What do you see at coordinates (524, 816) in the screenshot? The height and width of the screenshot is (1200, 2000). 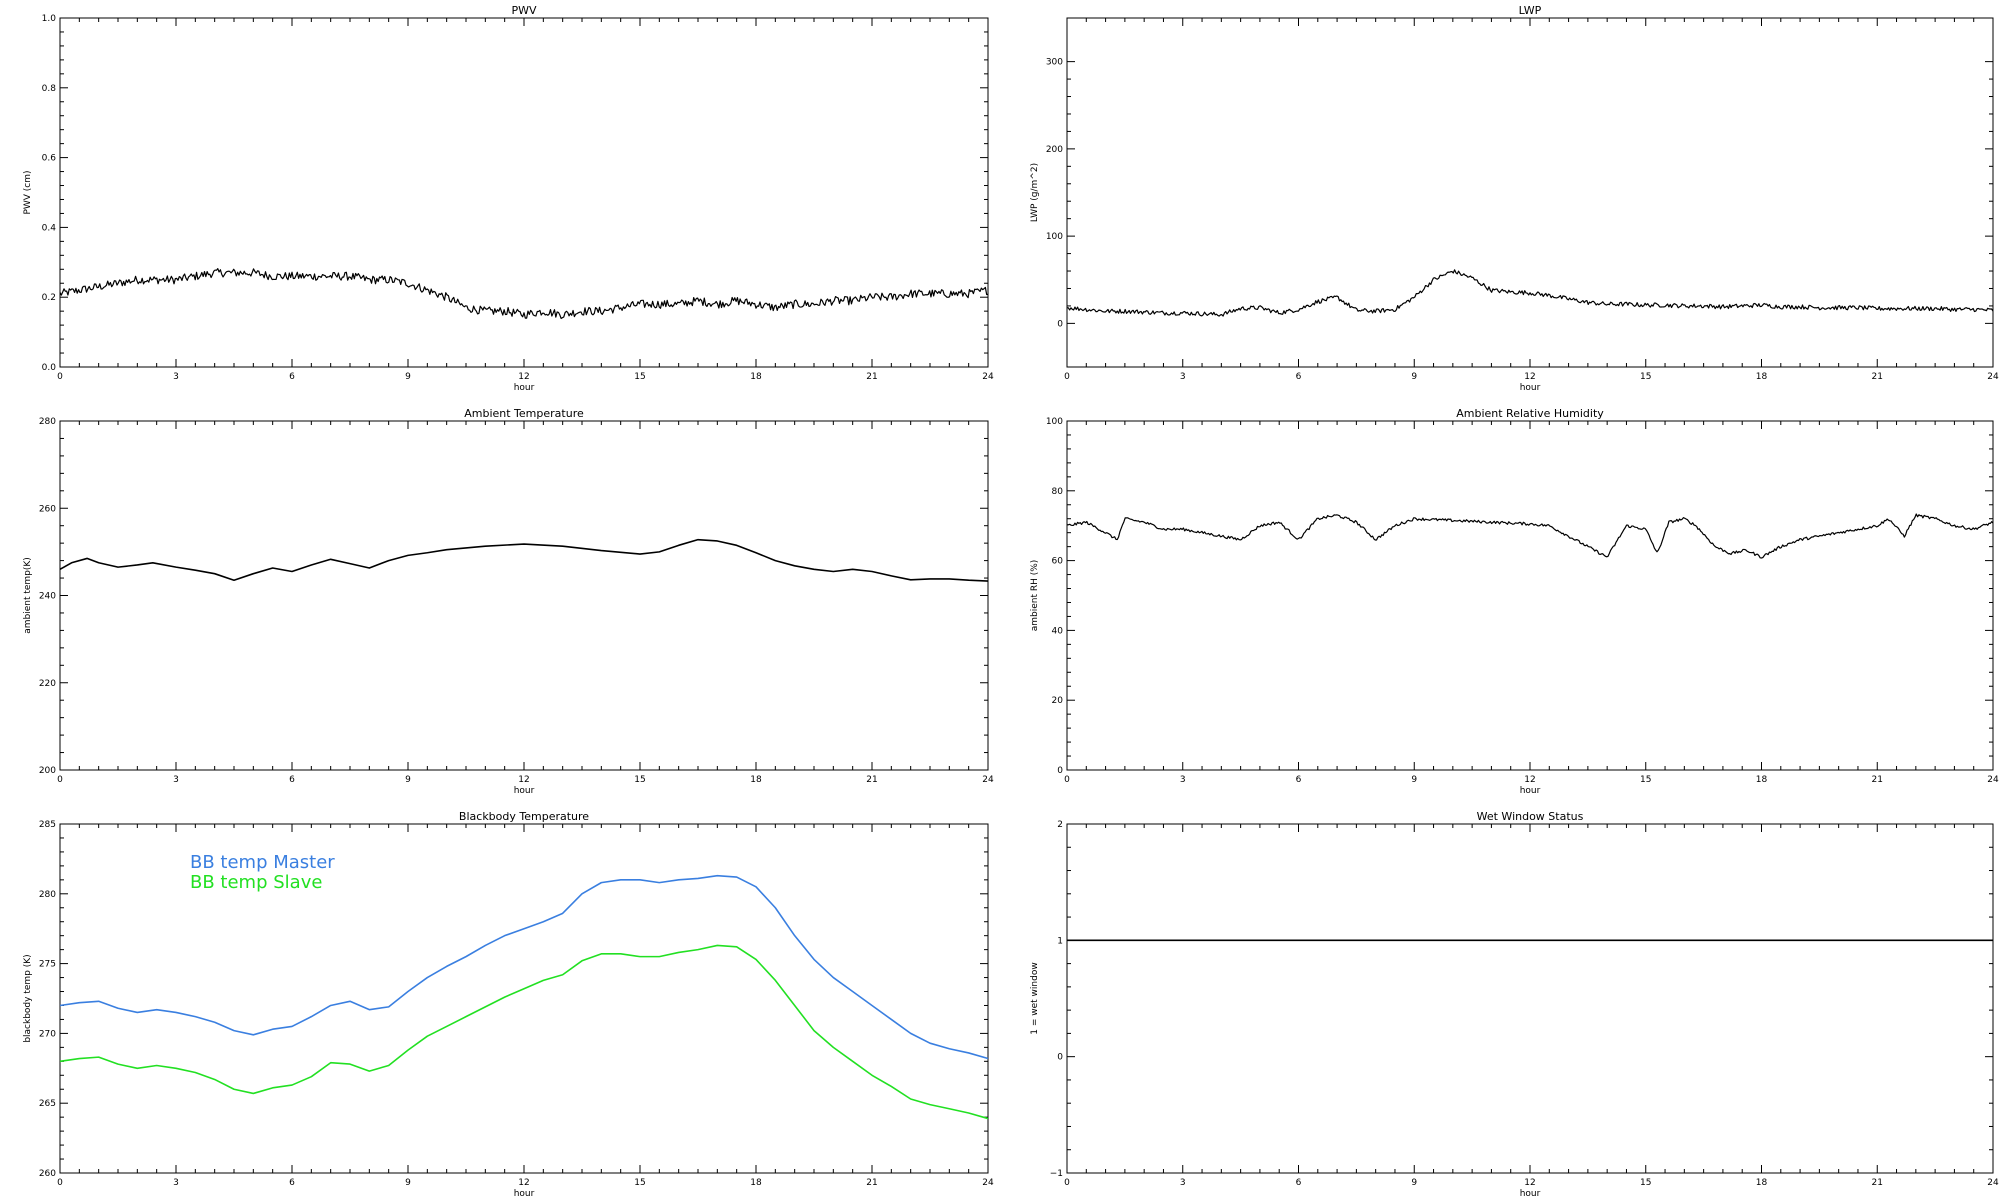 I see `chart-title: Blackbody Temperature` at bounding box center [524, 816].